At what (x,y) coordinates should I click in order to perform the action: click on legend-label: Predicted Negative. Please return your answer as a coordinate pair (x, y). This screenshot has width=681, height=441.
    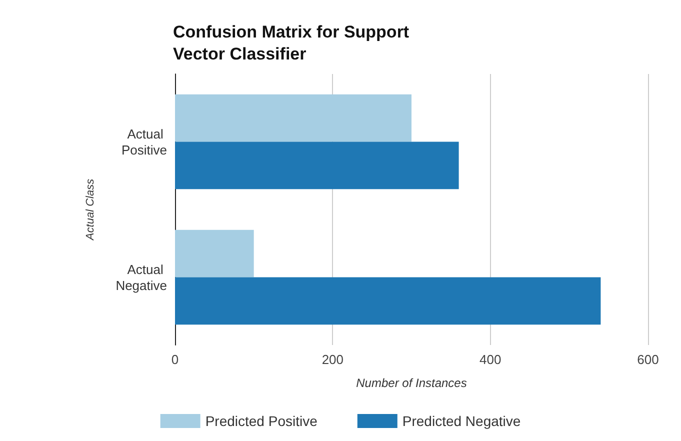
    Looking at the image, I should click on (461, 421).